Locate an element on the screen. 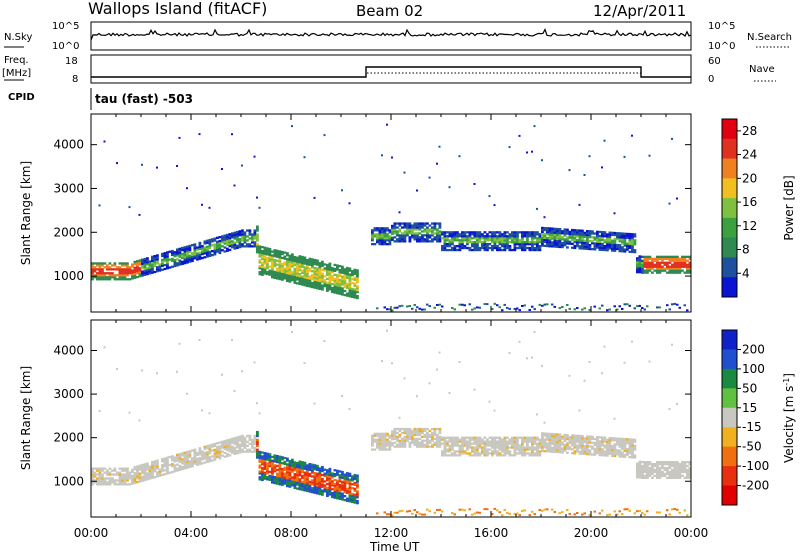 Image resolution: width=800 pixels, height=554 pixels. y-tick-label: 2000 is located at coordinates (68, 438).